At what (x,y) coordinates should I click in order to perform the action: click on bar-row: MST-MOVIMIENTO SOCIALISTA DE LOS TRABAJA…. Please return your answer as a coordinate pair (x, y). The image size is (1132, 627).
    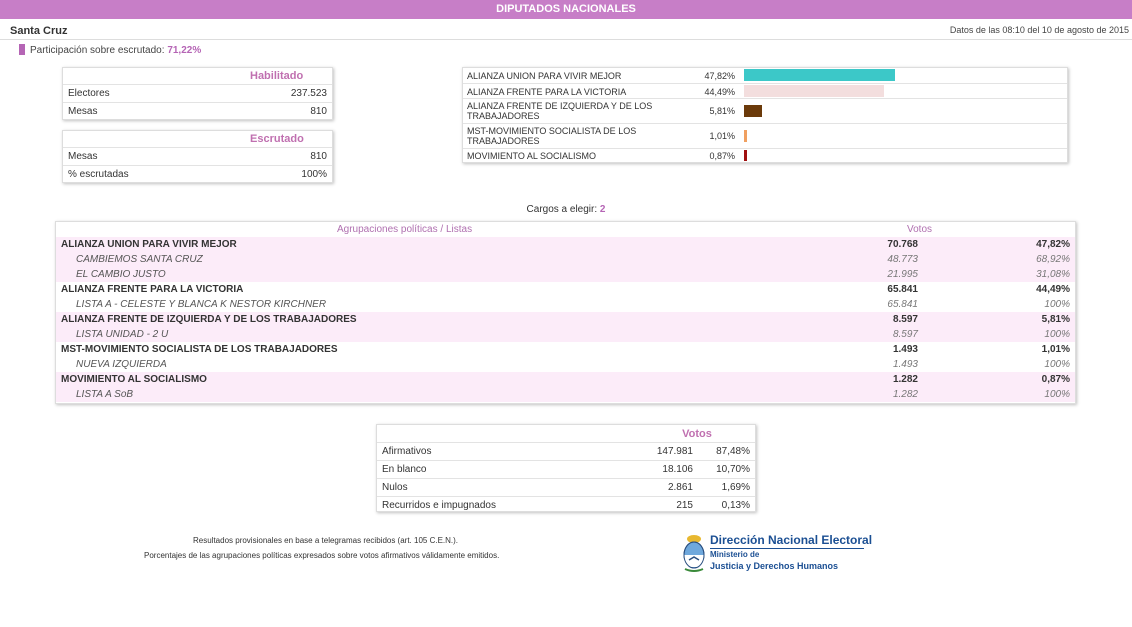
    Looking at the image, I should click on (765, 135).